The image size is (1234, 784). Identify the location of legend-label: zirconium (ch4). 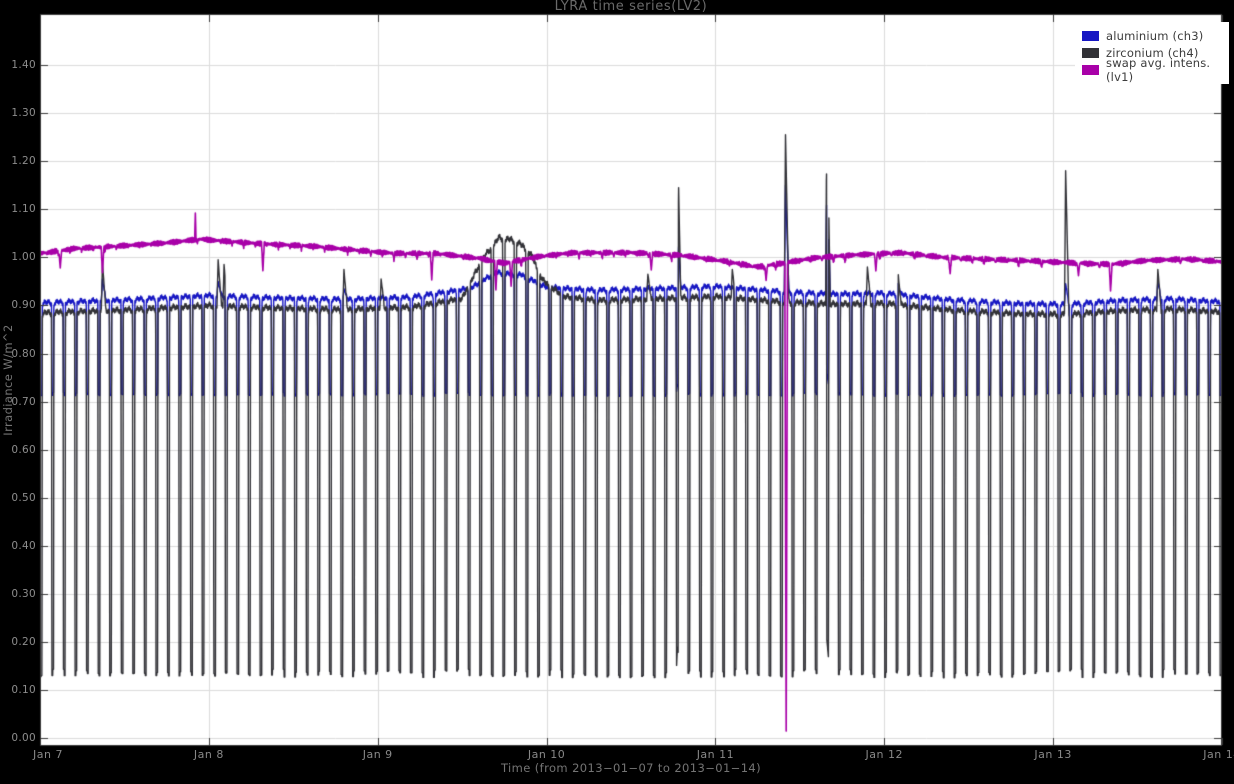
(1152, 52).